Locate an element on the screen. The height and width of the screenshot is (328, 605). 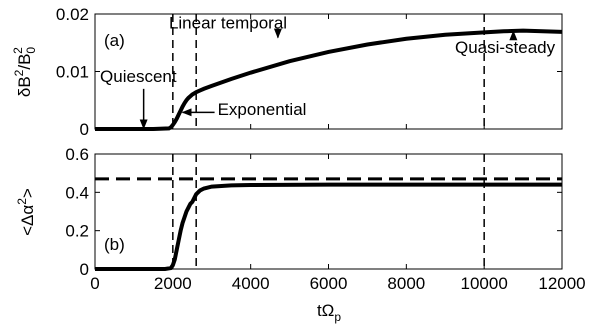
xtick-label: 10000 is located at coordinates (484, 283).